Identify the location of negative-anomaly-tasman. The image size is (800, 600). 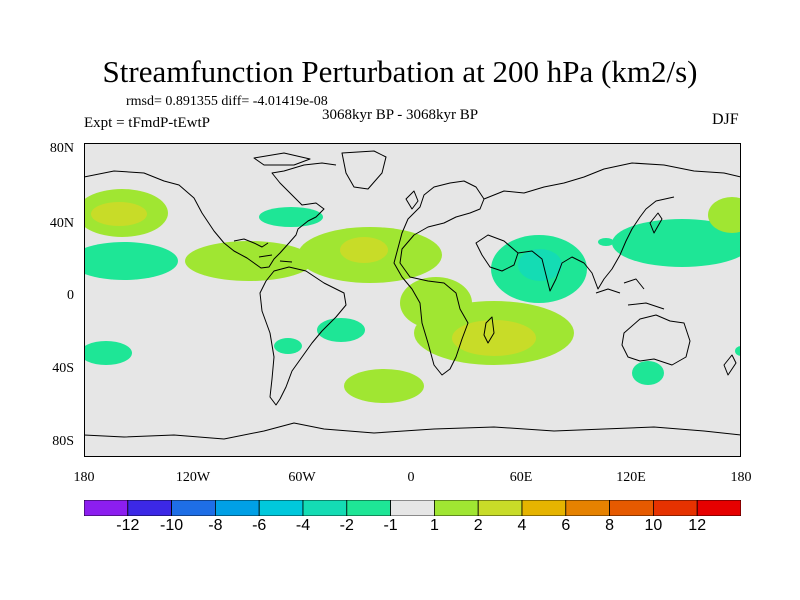
(648, 373).